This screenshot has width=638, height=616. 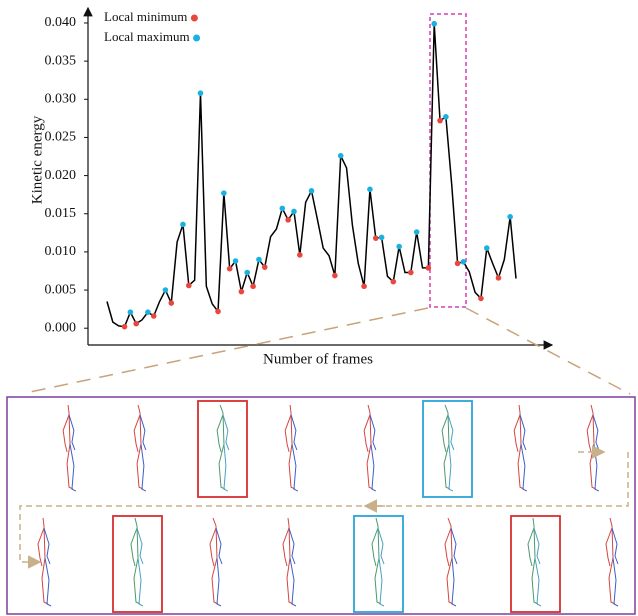 What do you see at coordinates (61, 137) in the screenshot?
I see `y-tick-label: 0.025` at bounding box center [61, 137].